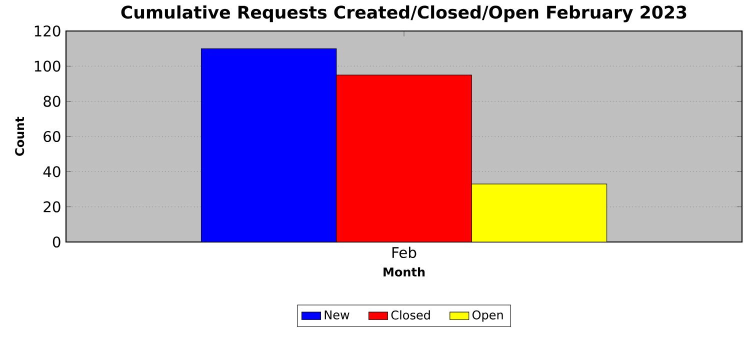 The width and height of the screenshot is (752, 339). I want to click on legend-label: Closed, so click(410, 315).